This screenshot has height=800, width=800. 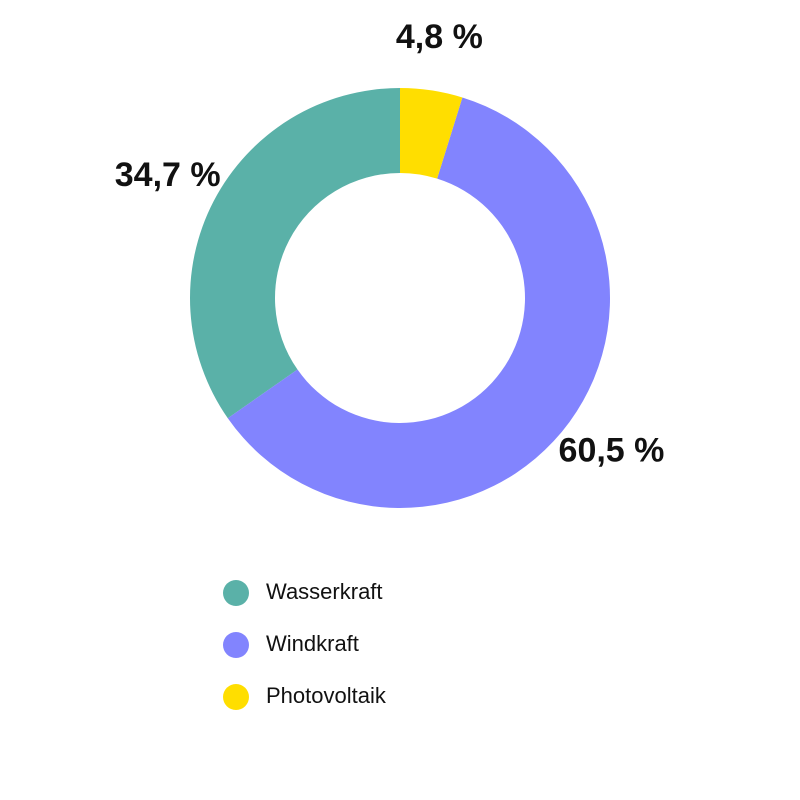 I want to click on value-label: 34,7 %, so click(x=168, y=175).